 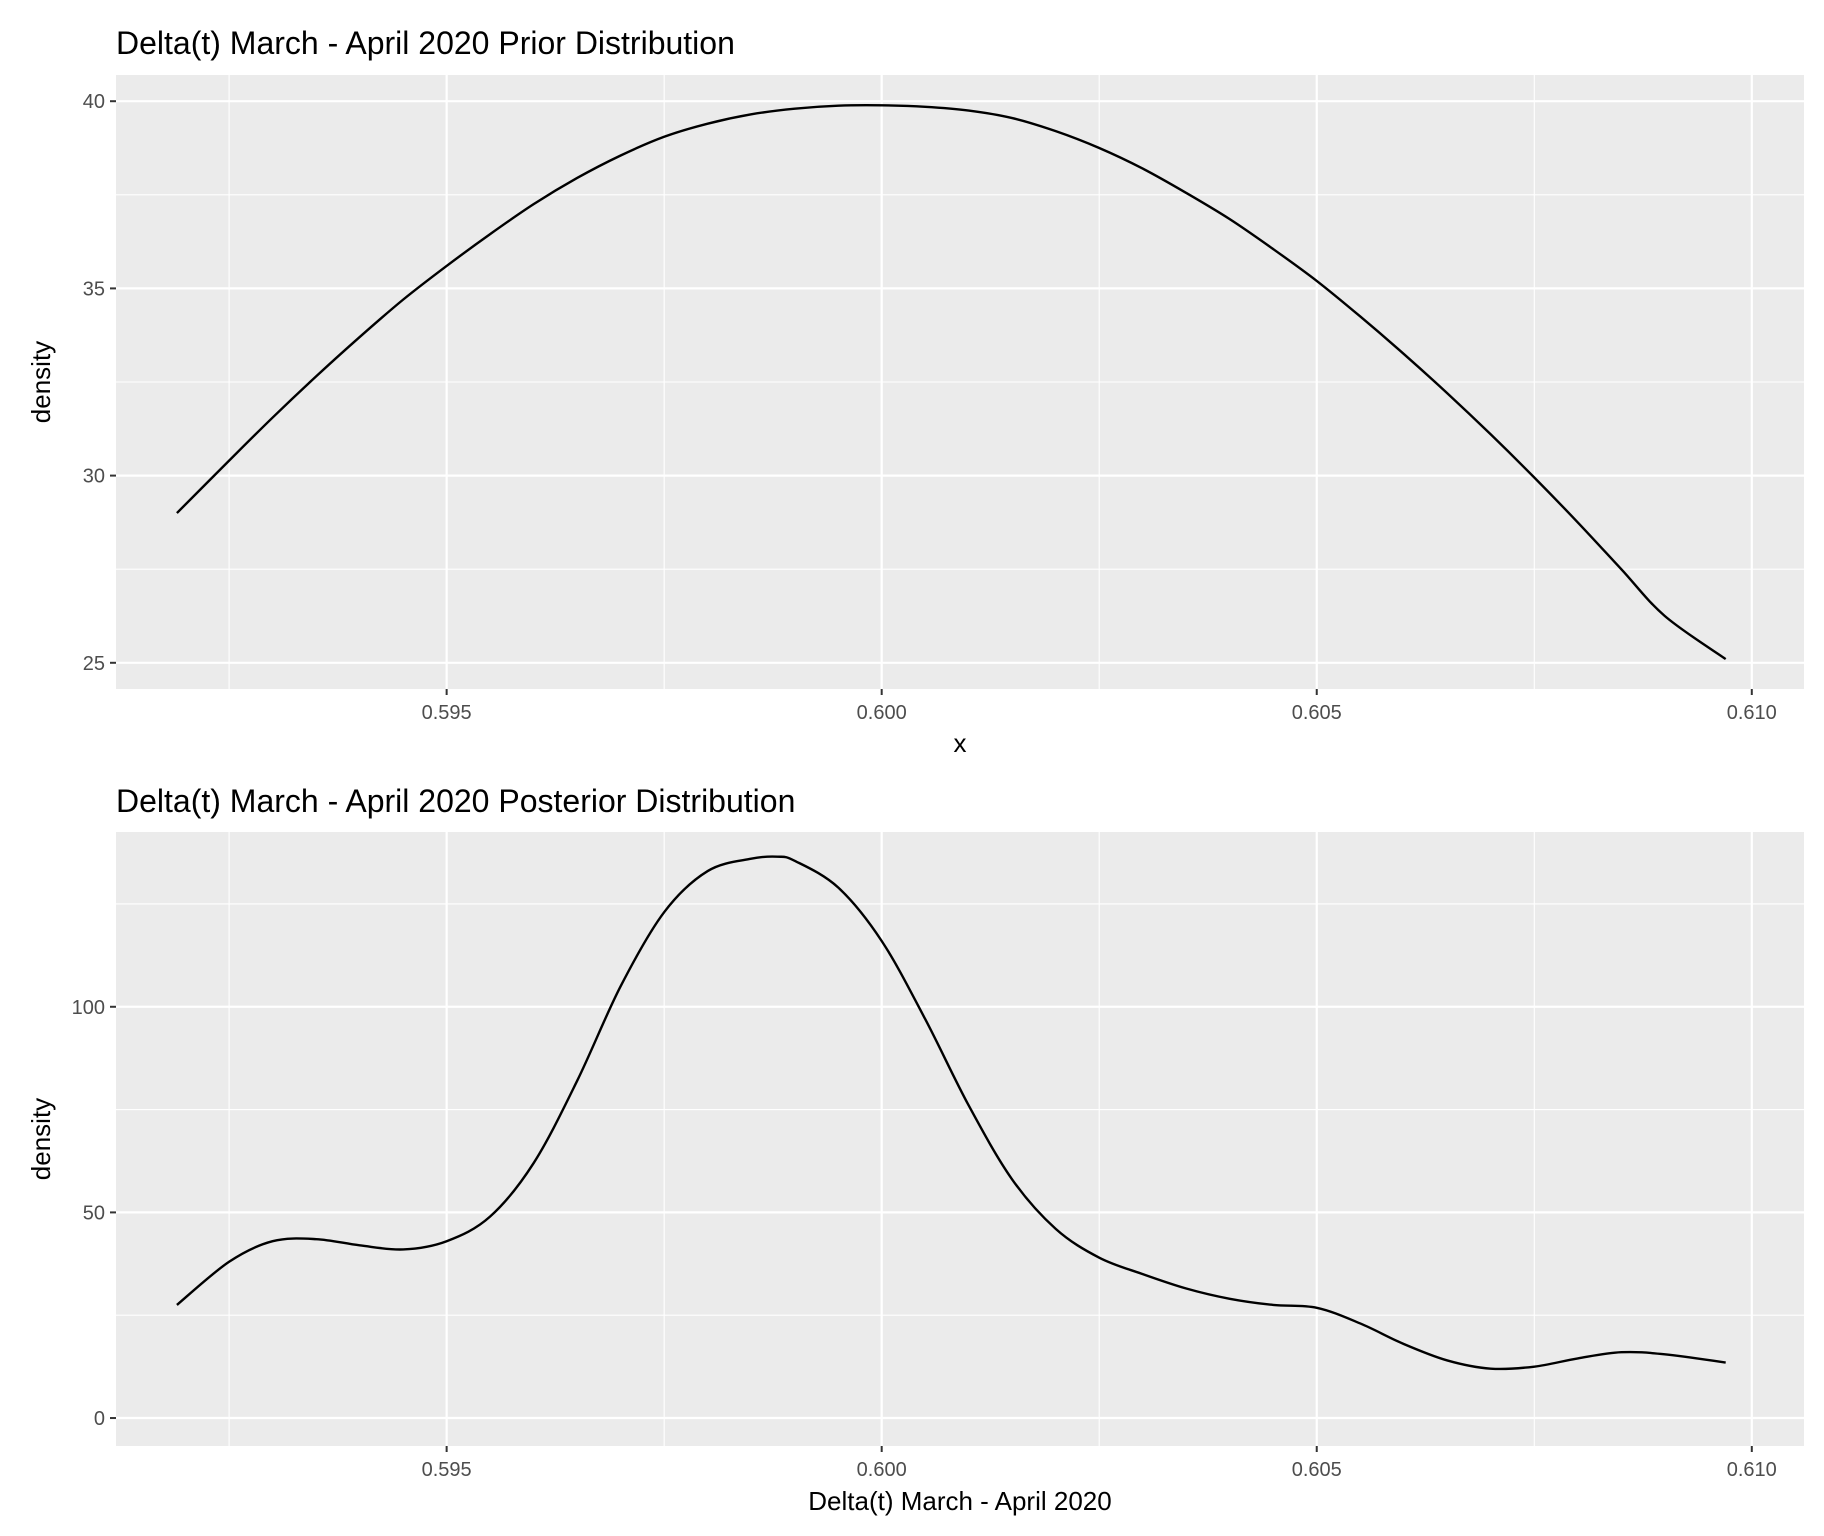 What do you see at coordinates (41, 1139) in the screenshot?
I see `posterior-y-axis-title: density` at bounding box center [41, 1139].